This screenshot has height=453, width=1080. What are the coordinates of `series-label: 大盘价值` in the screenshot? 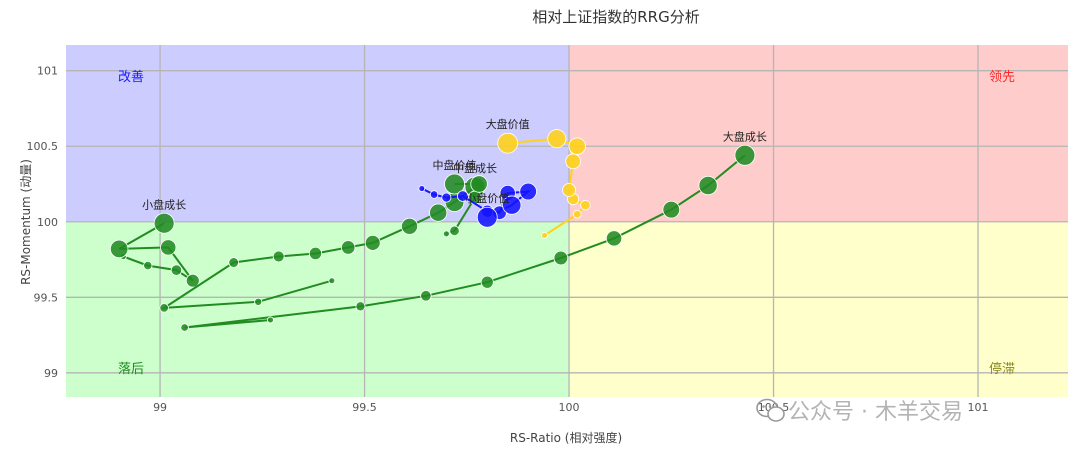 It's located at (508, 124).